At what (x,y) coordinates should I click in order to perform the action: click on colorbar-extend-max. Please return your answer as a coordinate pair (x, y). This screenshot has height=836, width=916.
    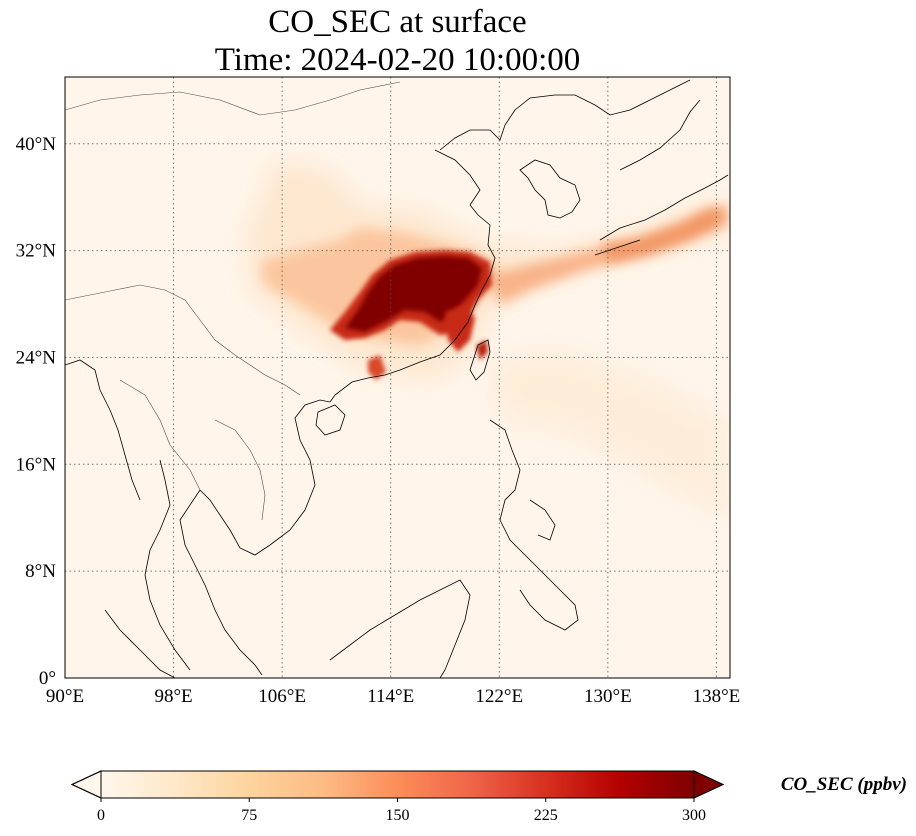
    Looking at the image, I should click on (709, 784).